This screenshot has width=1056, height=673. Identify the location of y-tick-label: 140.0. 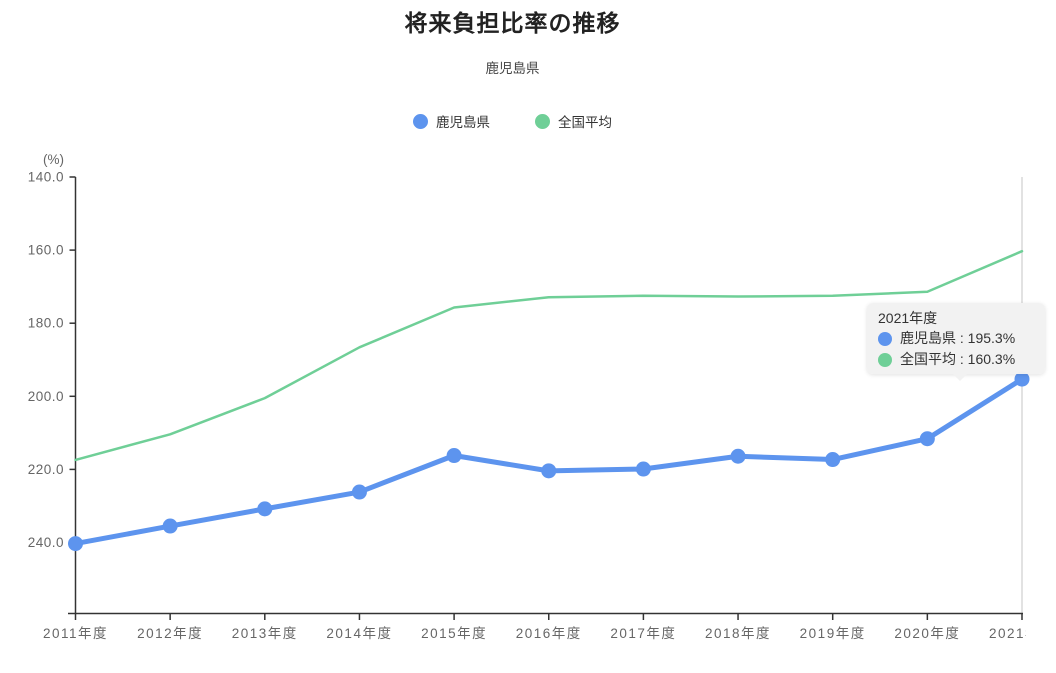
(46, 177).